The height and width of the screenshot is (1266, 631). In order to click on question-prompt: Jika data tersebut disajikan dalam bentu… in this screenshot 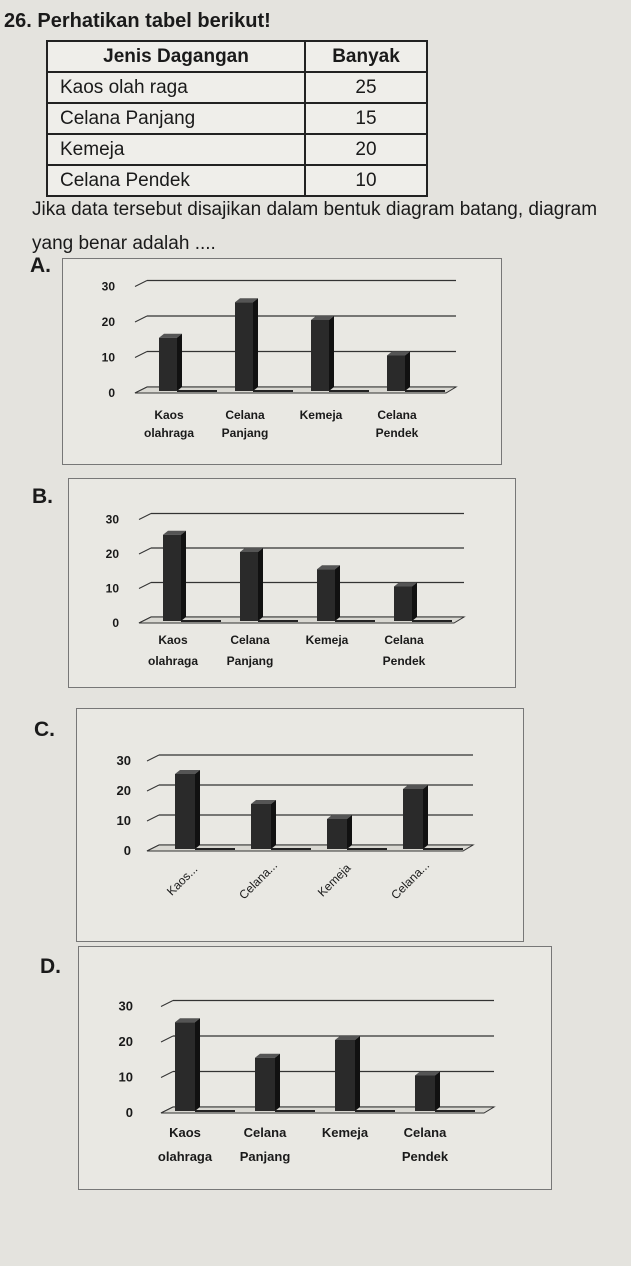, I will do `click(315, 226)`.